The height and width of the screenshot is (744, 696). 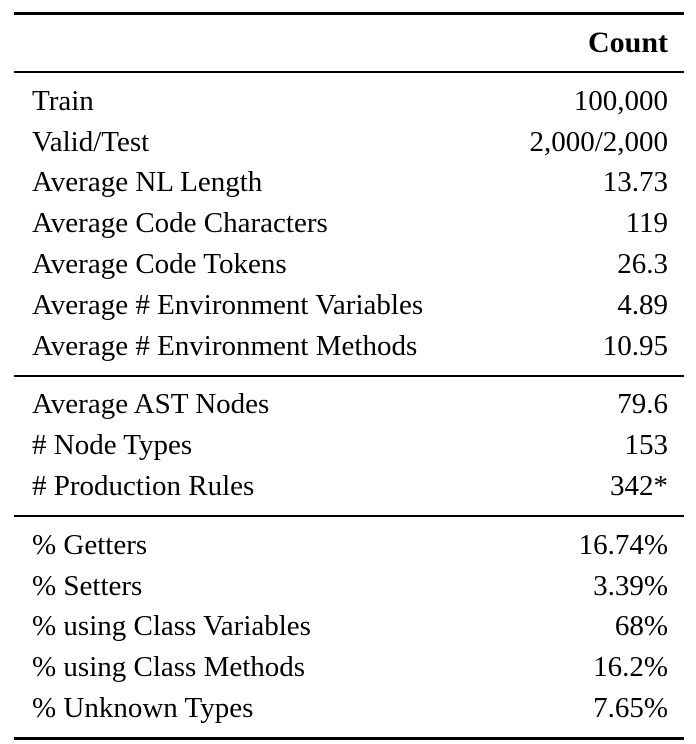 What do you see at coordinates (159, 264) in the screenshot?
I see `row-label: Average Code Tokens` at bounding box center [159, 264].